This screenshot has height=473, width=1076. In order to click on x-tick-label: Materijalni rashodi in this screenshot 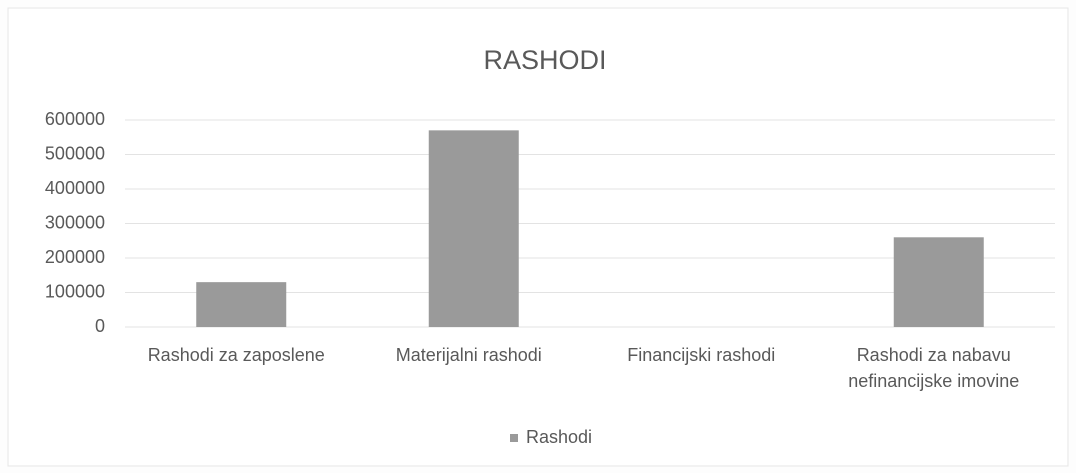, I will do `click(468, 355)`.